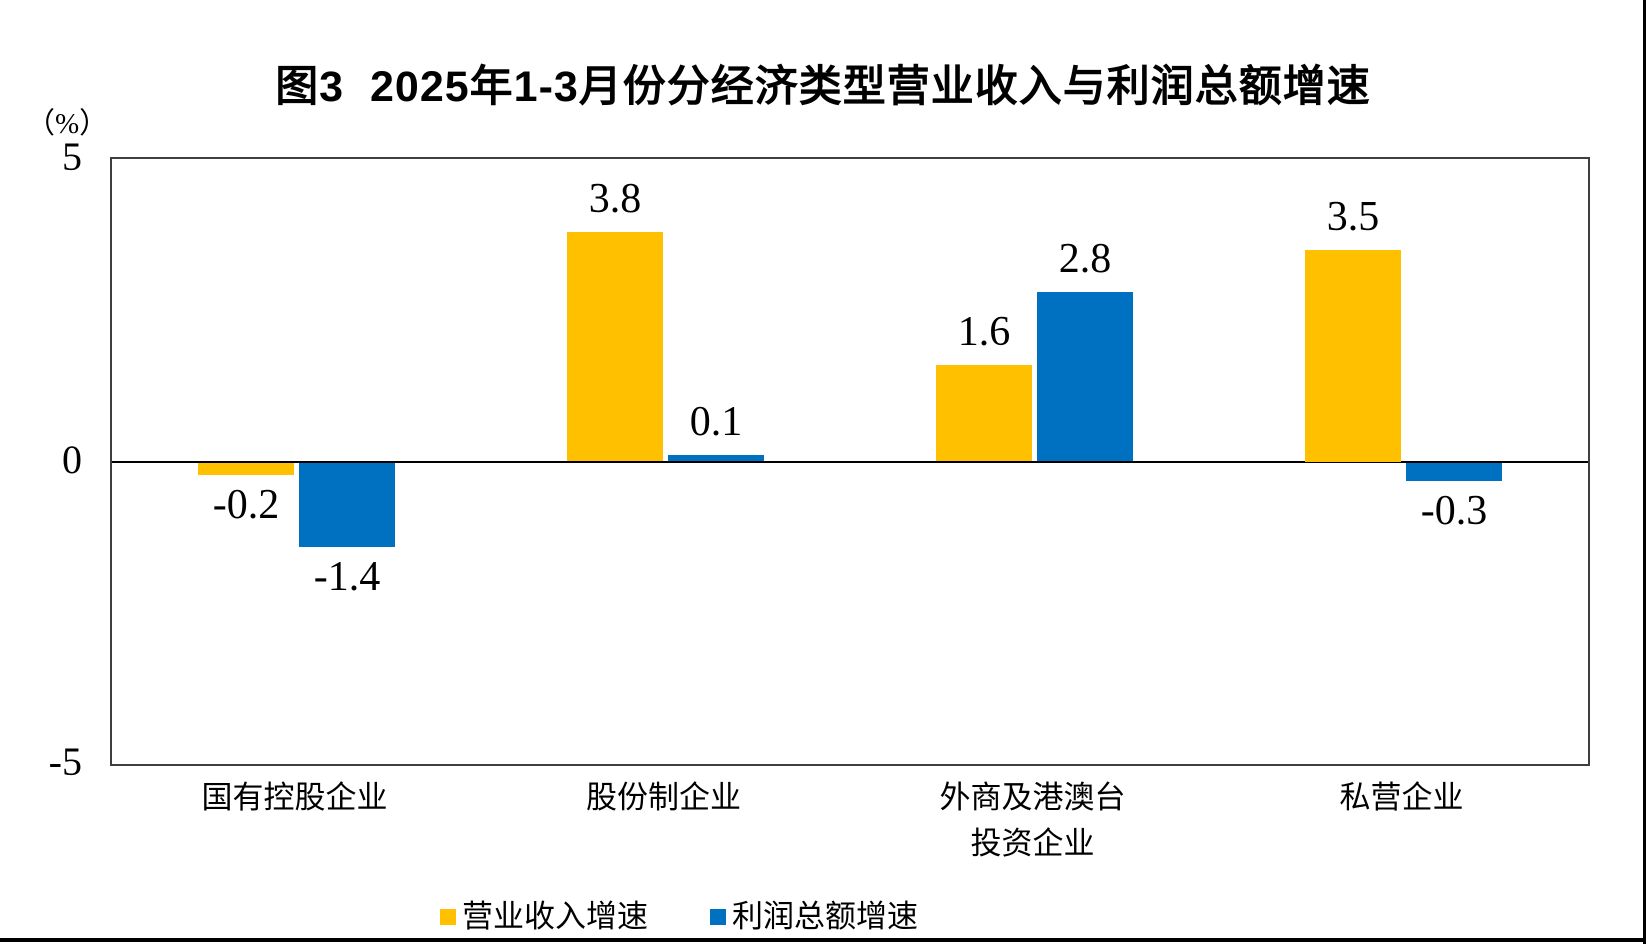 This screenshot has height=944, width=1646. What do you see at coordinates (72, 156) in the screenshot?
I see `y-tick-label: 5` at bounding box center [72, 156].